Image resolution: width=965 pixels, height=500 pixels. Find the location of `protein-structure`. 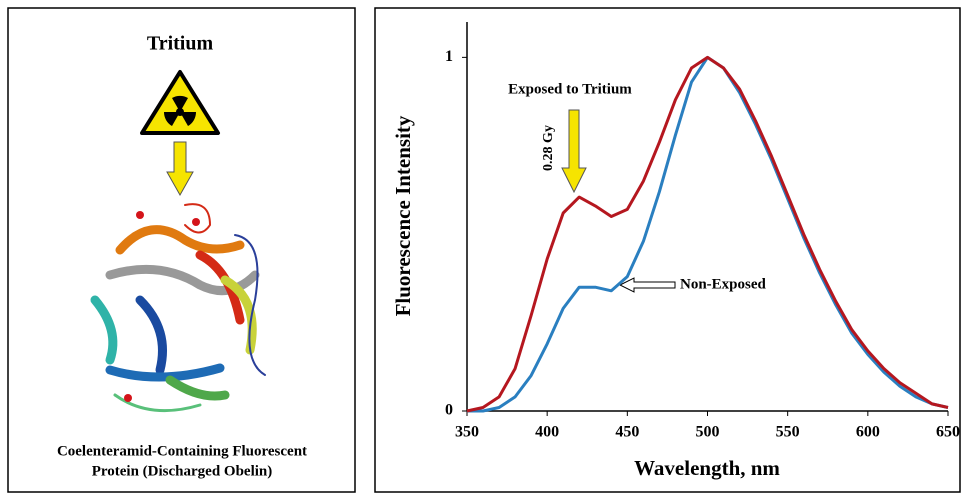

protein-structure is located at coordinates (178, 308).